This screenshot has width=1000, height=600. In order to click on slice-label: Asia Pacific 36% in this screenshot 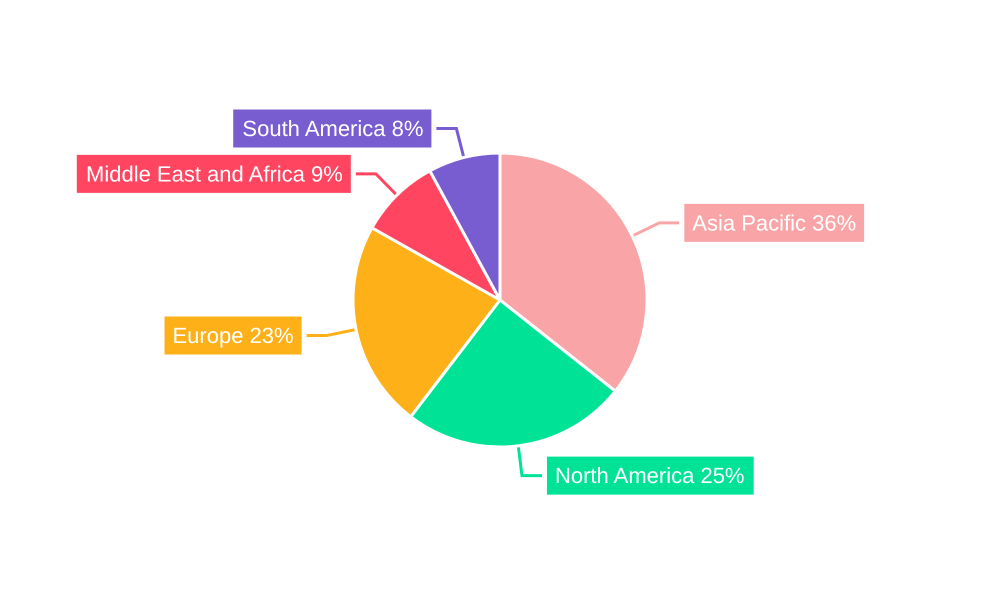, I will do `click(774, 223)`.